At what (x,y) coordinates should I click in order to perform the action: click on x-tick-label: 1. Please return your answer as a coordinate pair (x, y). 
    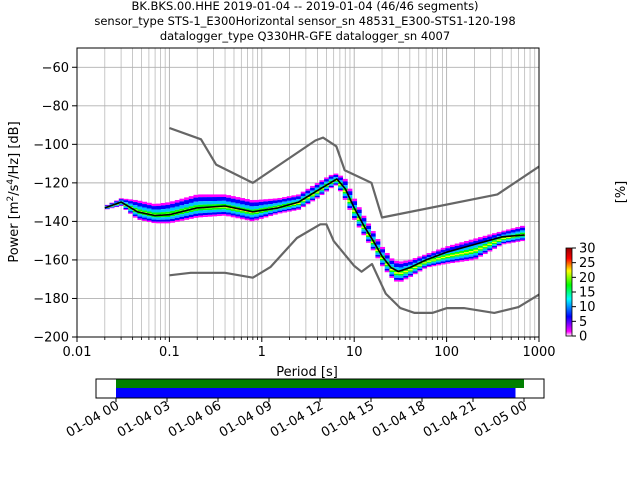
    Looking at the image, I should click on (262, 352).